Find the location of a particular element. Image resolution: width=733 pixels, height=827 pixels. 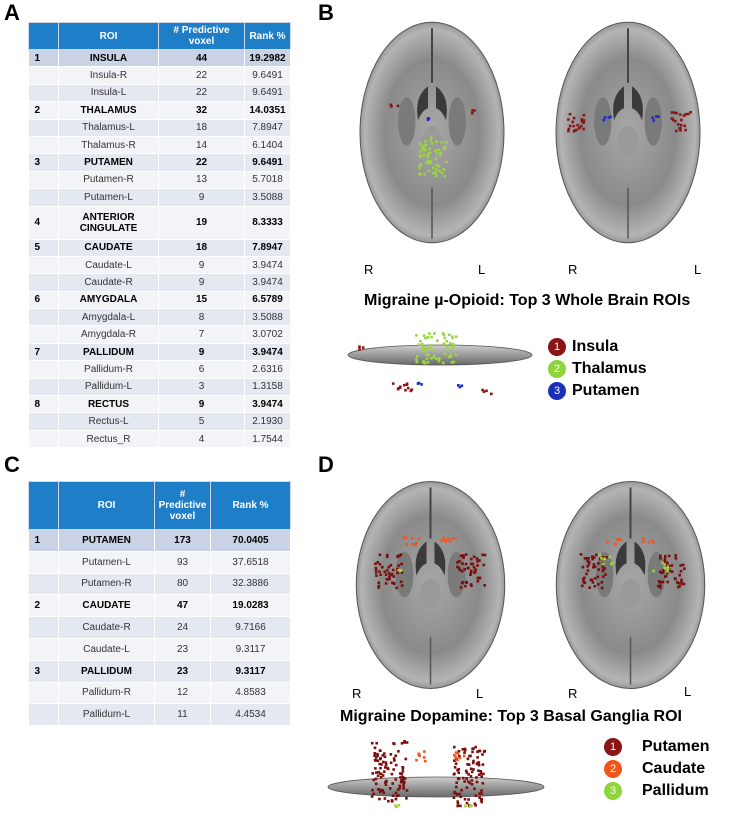

legend-item: 3 Pallidum is located at coordinates (657, 791).